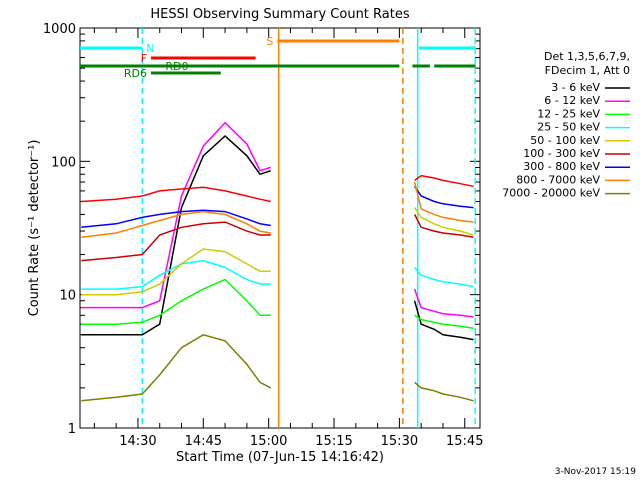  What do you see at coordinates (72, 429) in the screenshot?
I see `y-tick-label: 1` at bounding box center [72, 429].